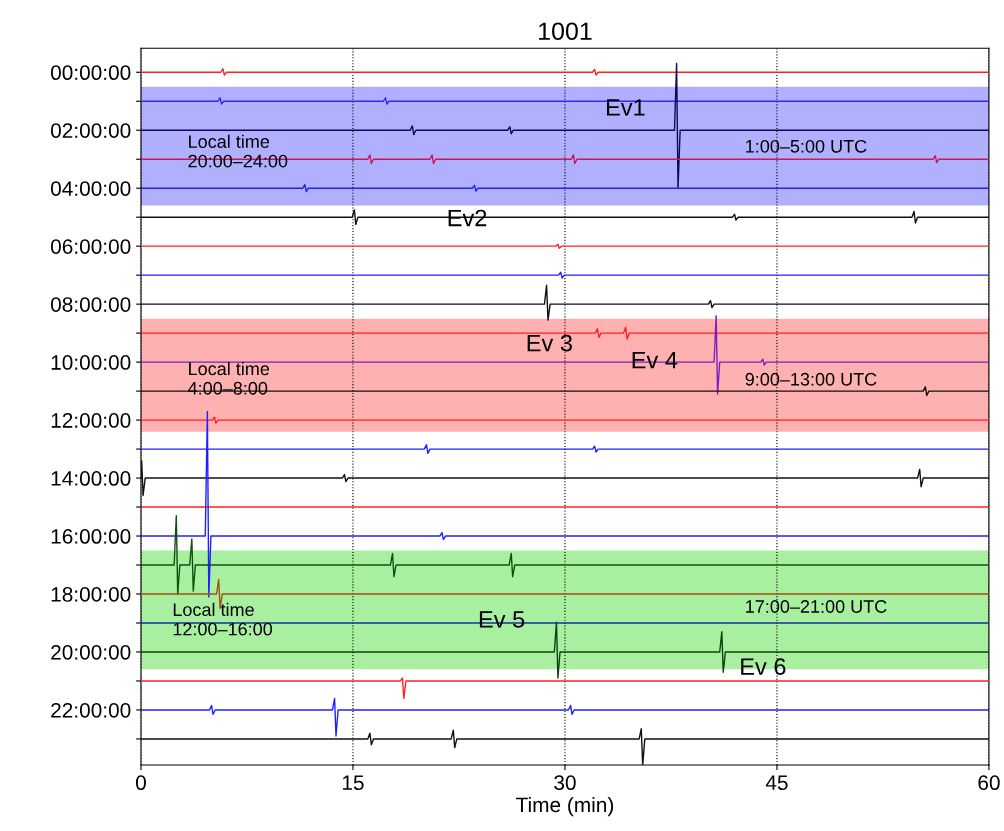 The width and height of the screenshot is (1004, 831). Describe the element at coordinates (91, 362) in the screenshot. I see `y-tick-label: 10:00:00` at that location.